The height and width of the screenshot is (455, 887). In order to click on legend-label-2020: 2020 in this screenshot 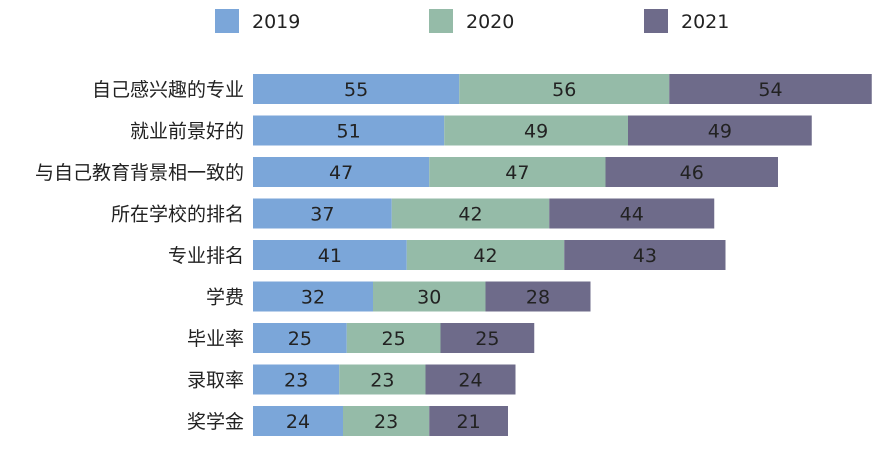, I will do `click(490, 22)`.